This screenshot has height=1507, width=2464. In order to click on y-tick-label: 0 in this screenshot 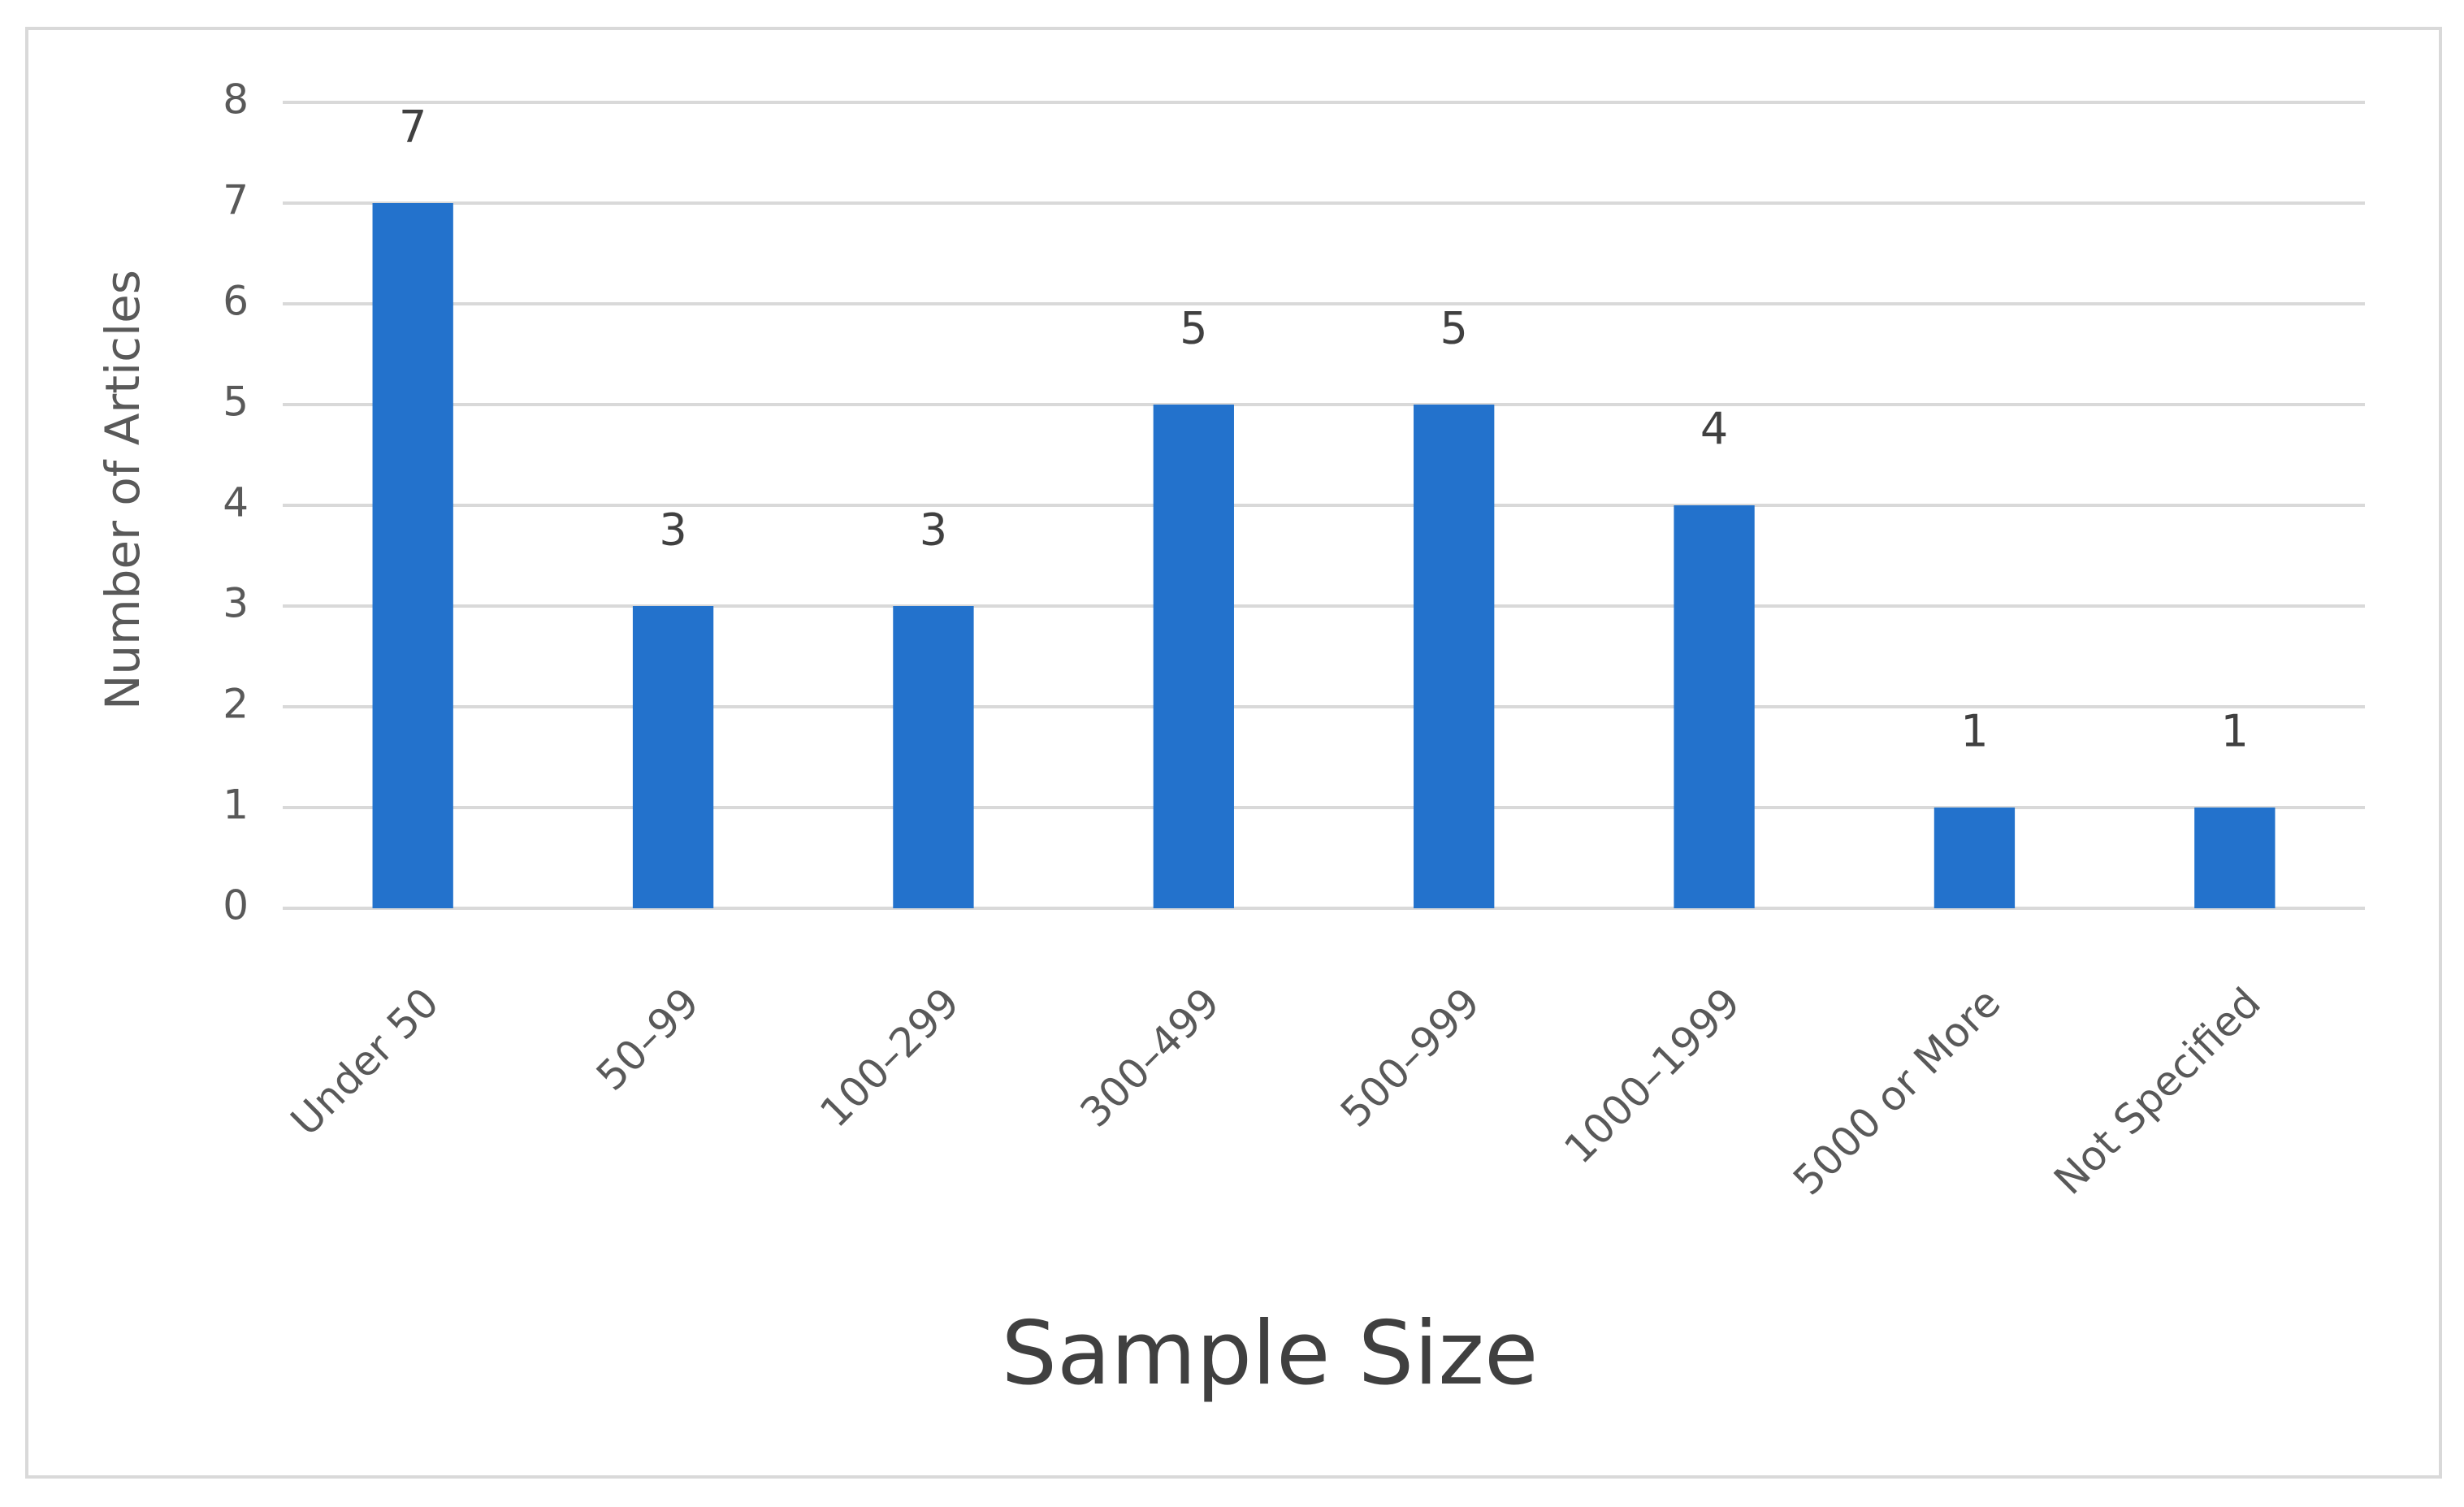, I will do `click(236, 905)`.